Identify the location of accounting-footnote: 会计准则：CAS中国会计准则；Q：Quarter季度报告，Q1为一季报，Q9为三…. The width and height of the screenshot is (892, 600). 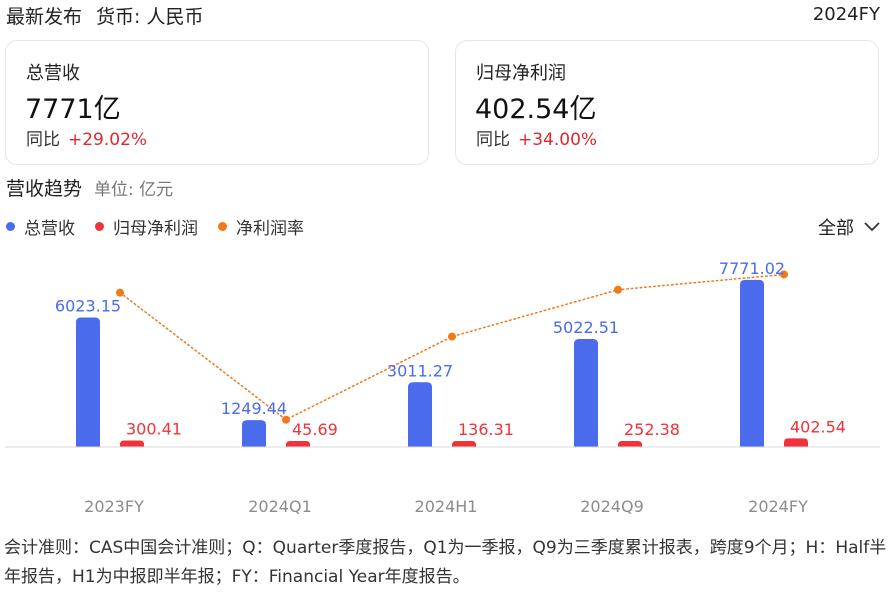
(445, 562).